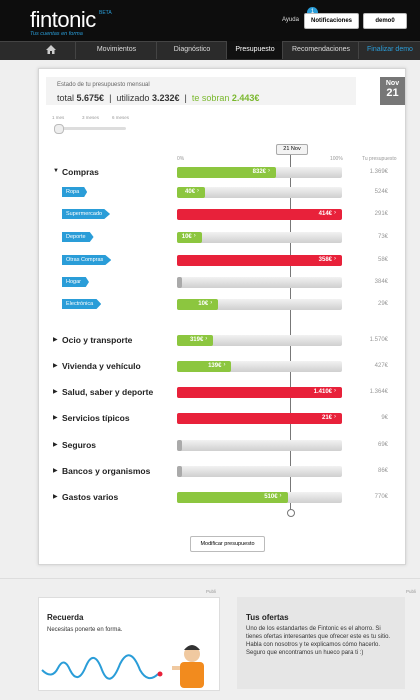 The image size is (420, 700). What do you see at coordinates (181, 159) in the screenshot?
I see `scale-min: 0%` at bounding box center [181, 159].